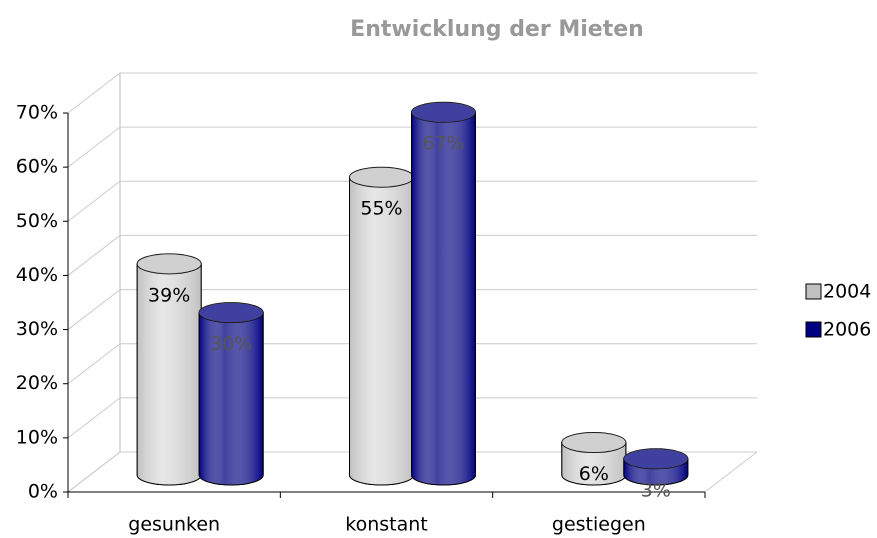 The image size is (877, 538). What do you see at coordinates (497, 29) in the screenshot?
I see `chart-title: Entwicklung der Mieten` at bounding box center [497, 29].